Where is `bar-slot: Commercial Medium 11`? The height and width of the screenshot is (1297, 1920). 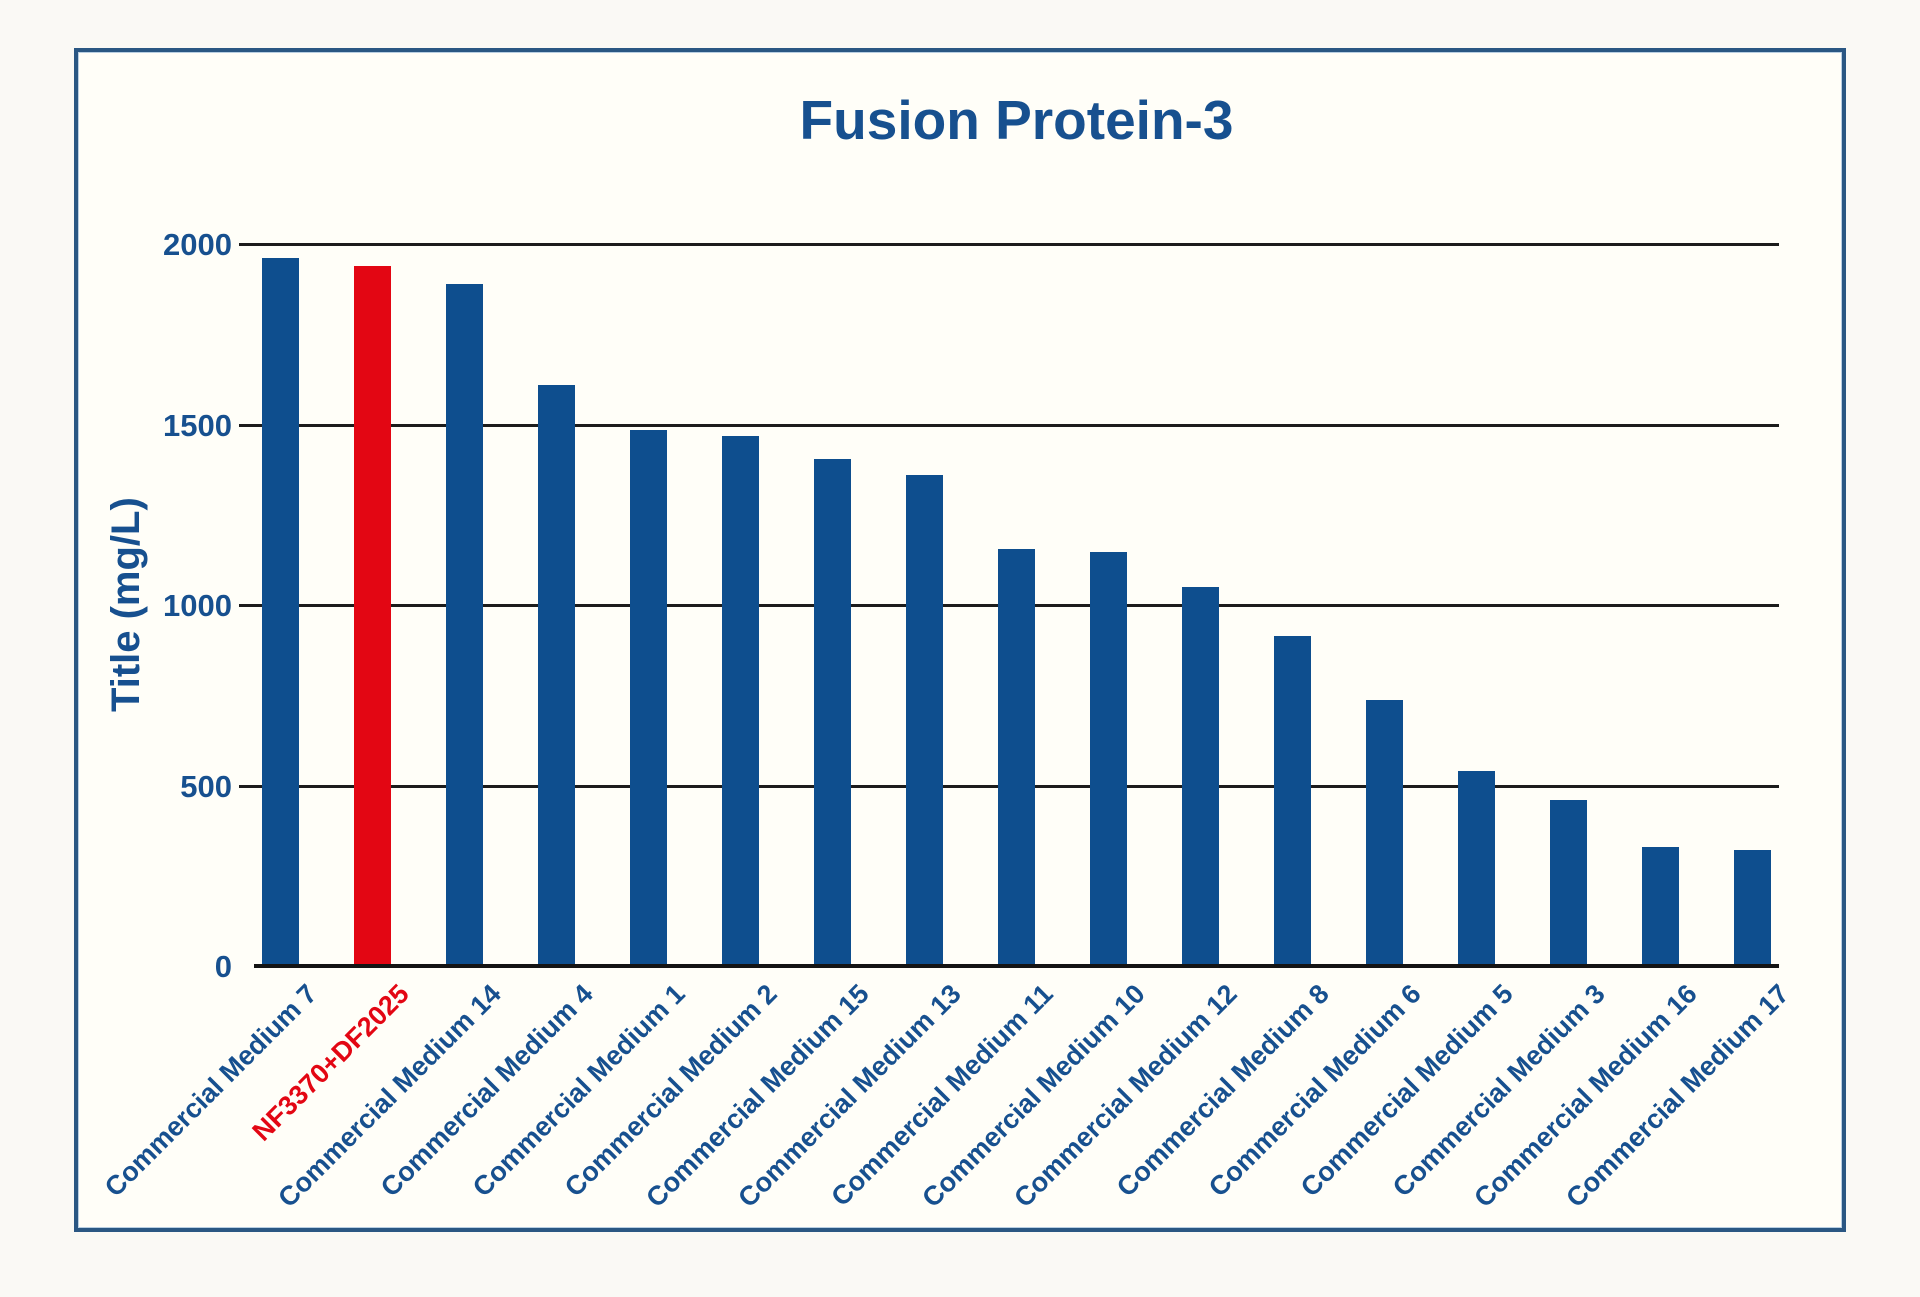
bar-slot: Commercial Medium 11 is located at coordinates (941, 728).